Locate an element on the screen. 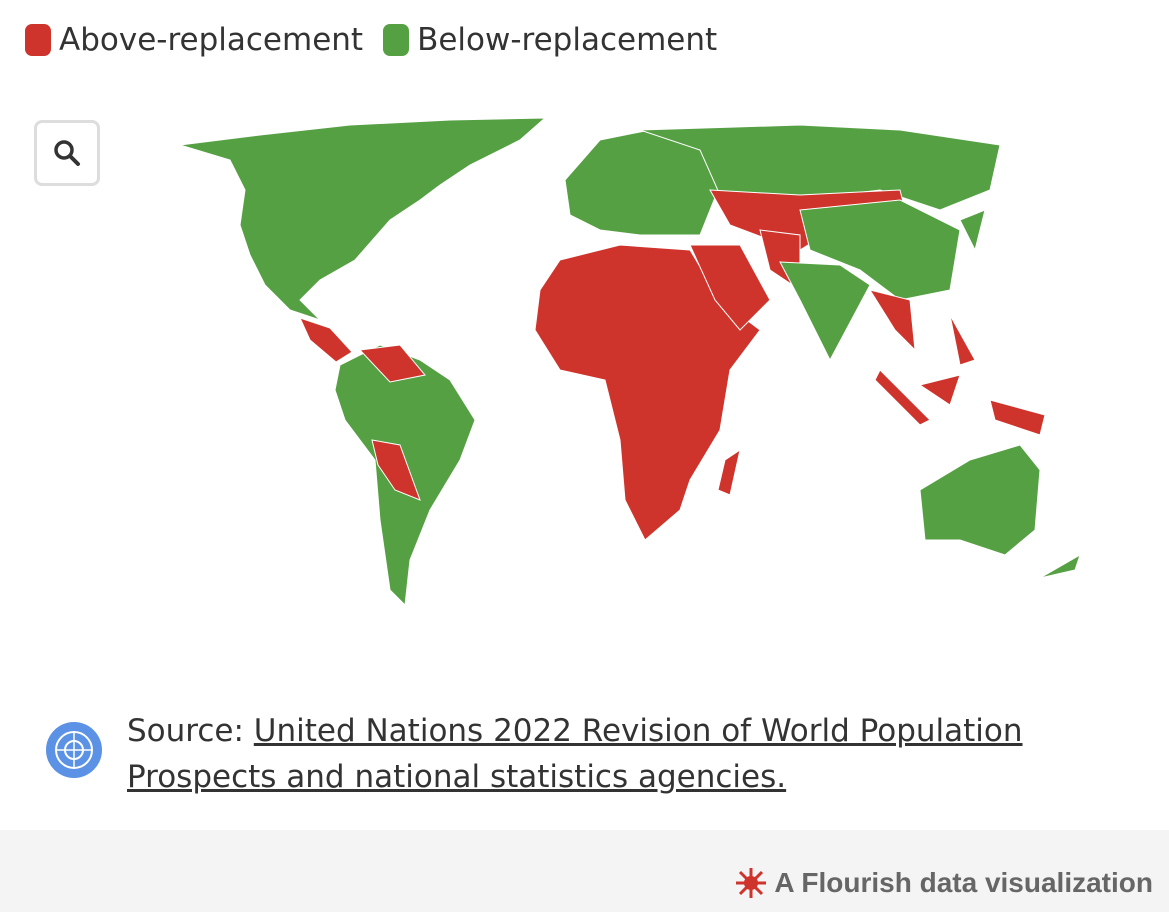 Image resolution: width=1169 pixels, height=912 pixels. china is located at coordinates (880, 250).